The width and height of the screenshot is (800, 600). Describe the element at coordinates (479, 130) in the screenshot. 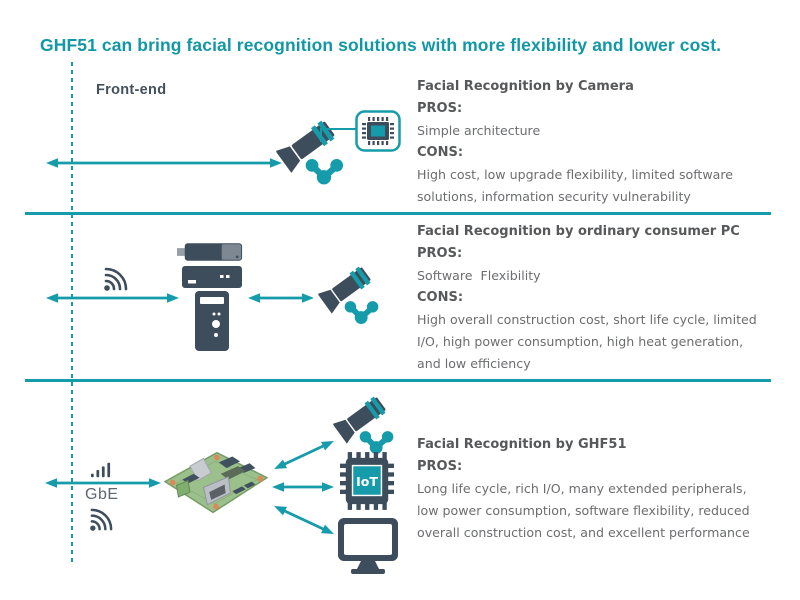

I see `pros-text: Simple architecture` at that location.